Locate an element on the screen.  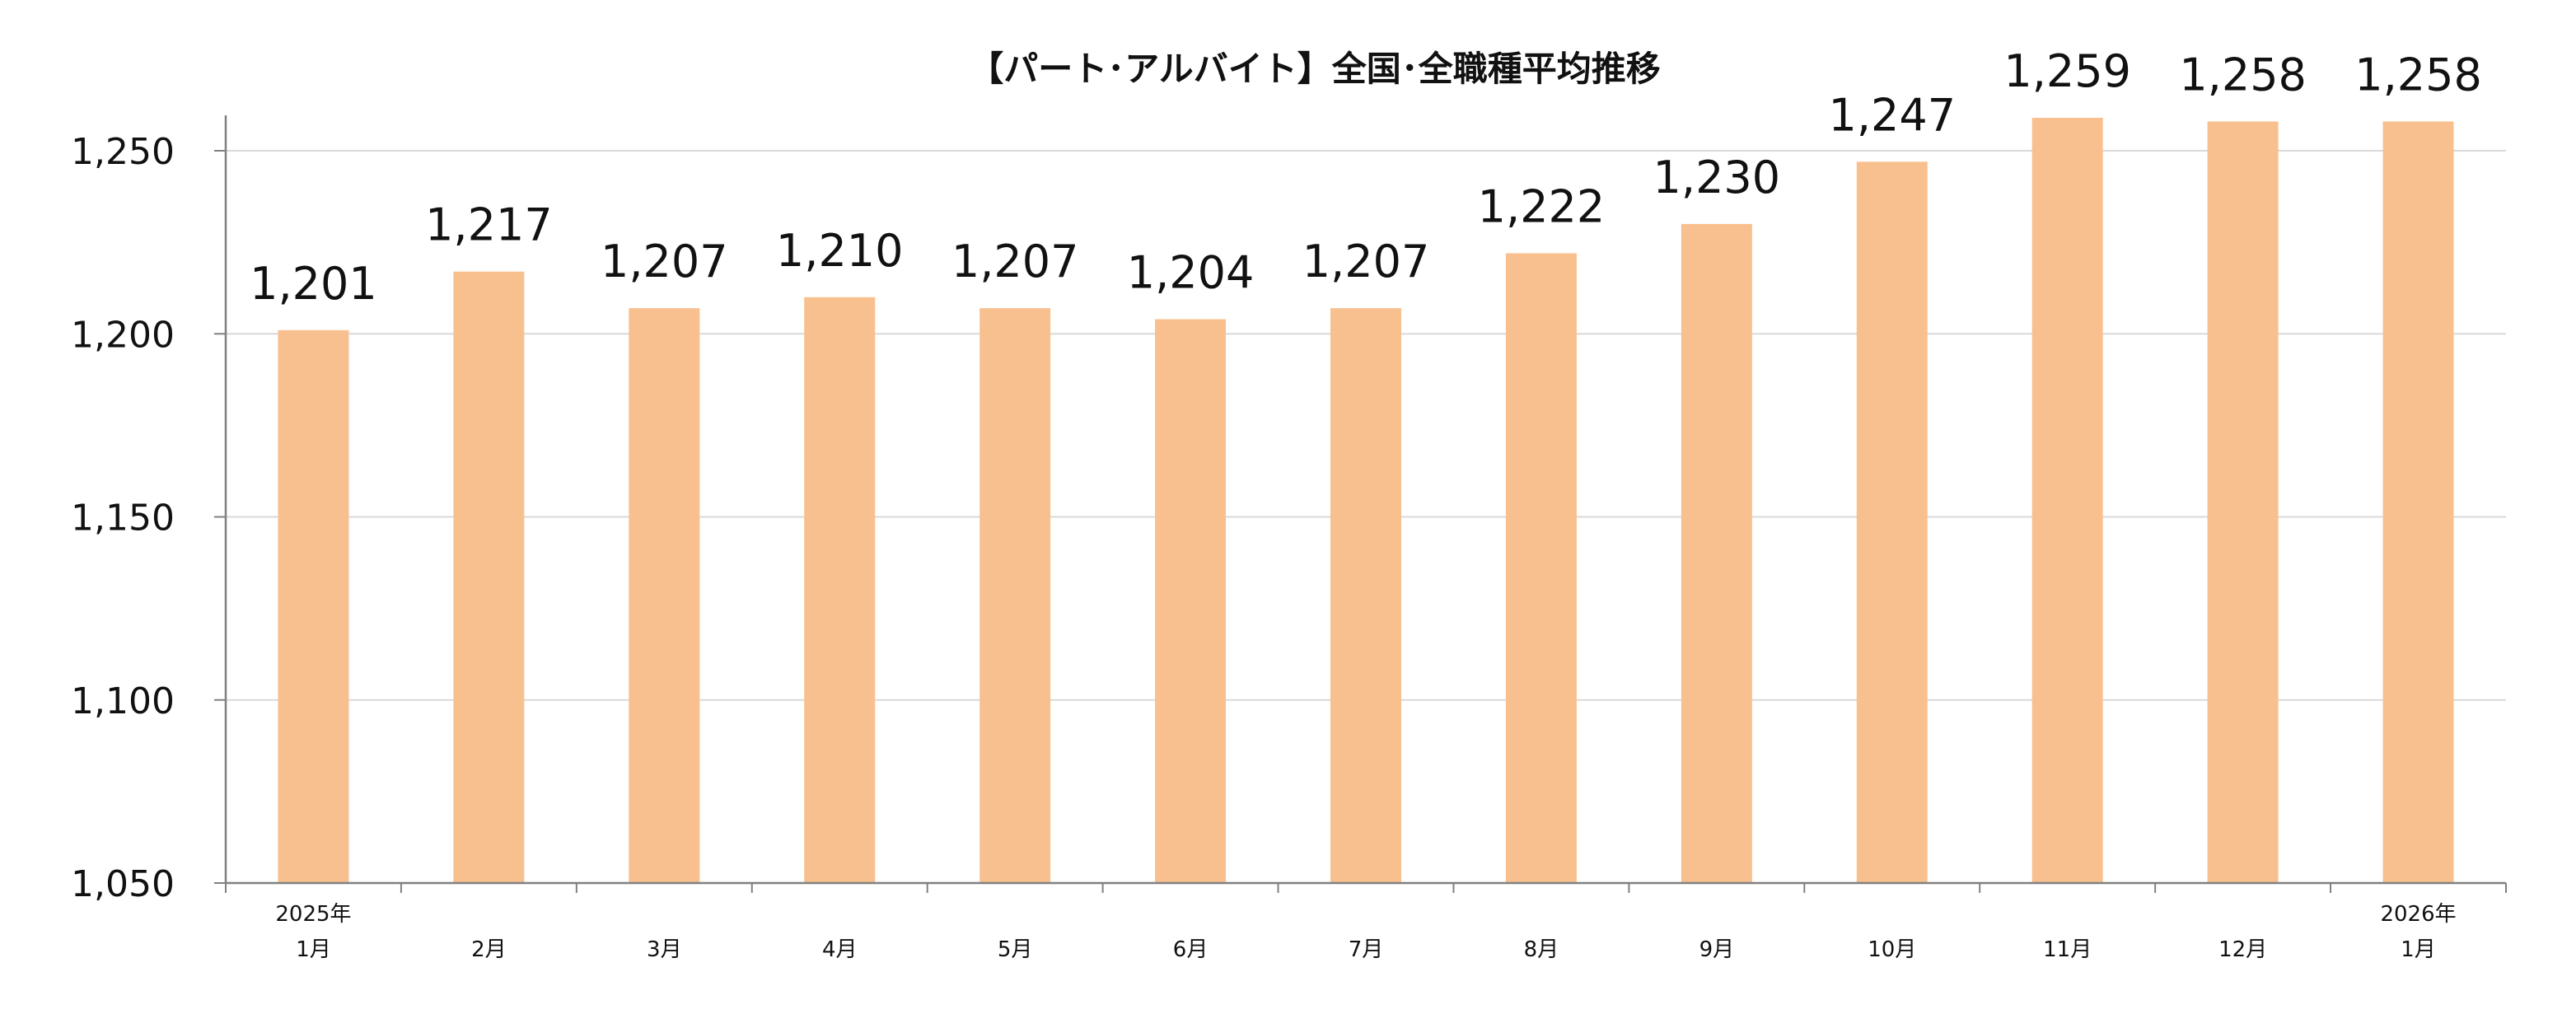
data-label: 1,222 is located at coordinates (1542, 206).